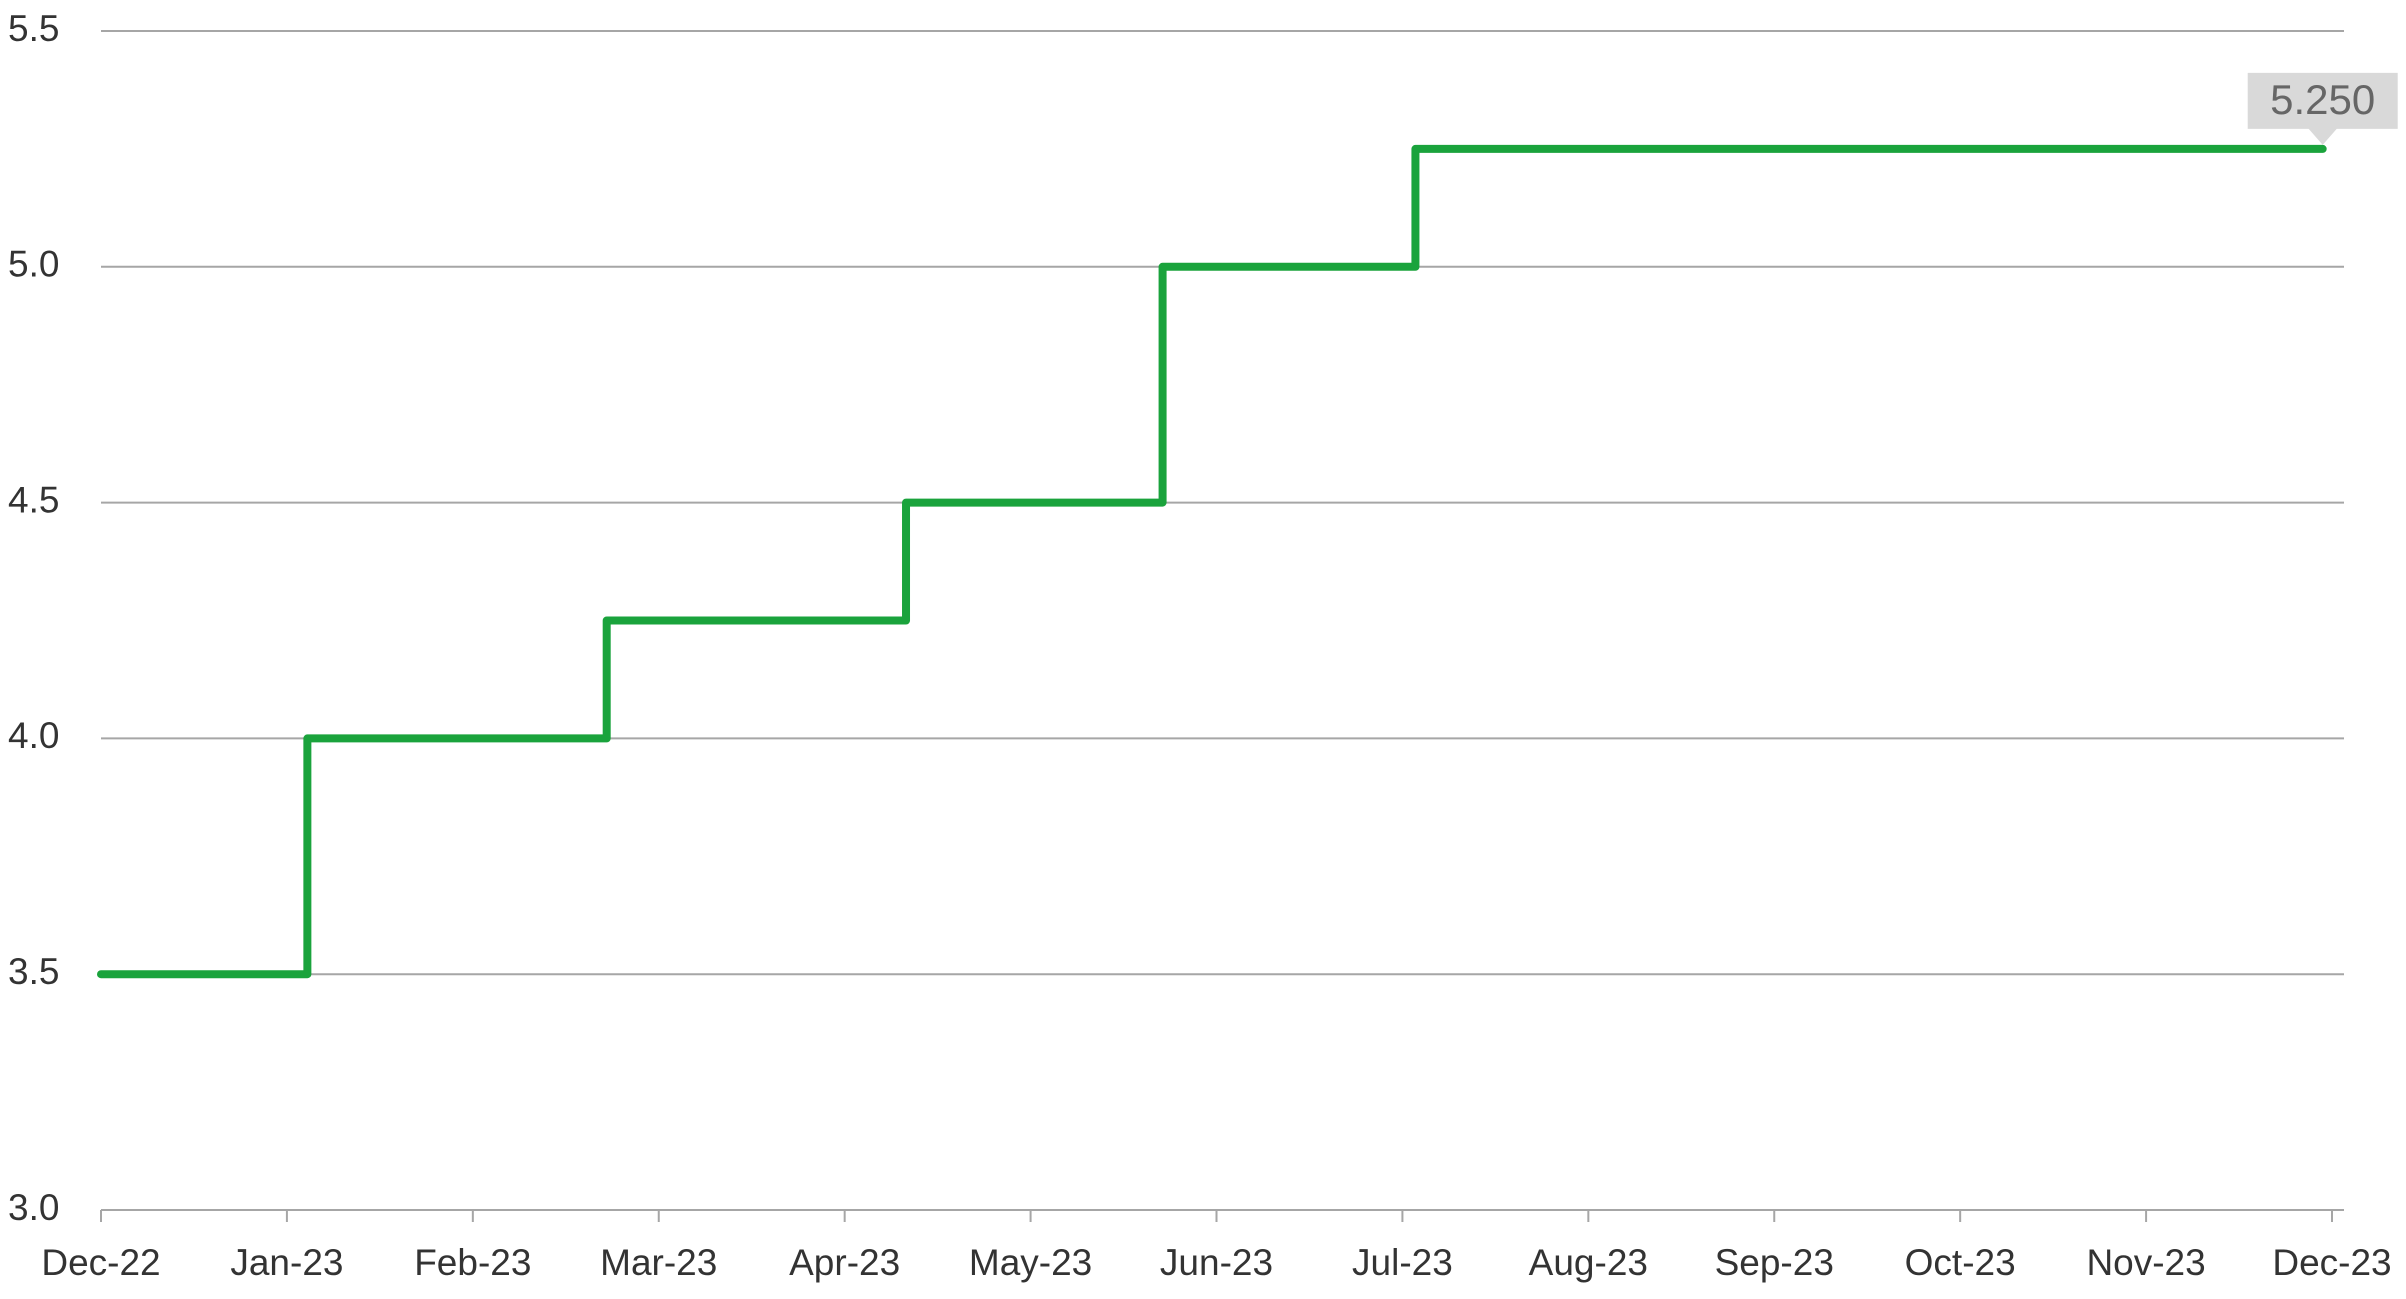 The image size is (2406, 1299). I want to click on x-tick-label: Dec-22, so click(100, 1262).